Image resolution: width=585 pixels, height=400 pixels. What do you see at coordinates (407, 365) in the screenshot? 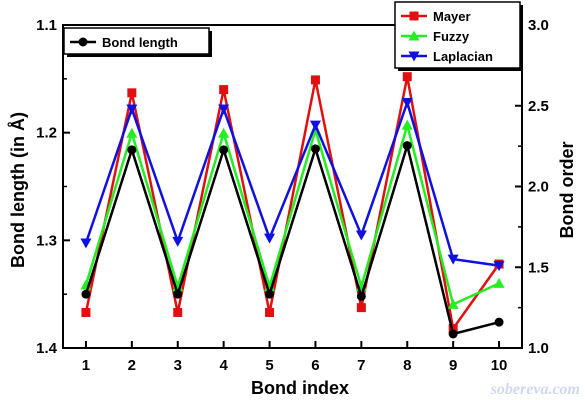
I see `x-tick-label: 8` at bounding box center [407, 365].